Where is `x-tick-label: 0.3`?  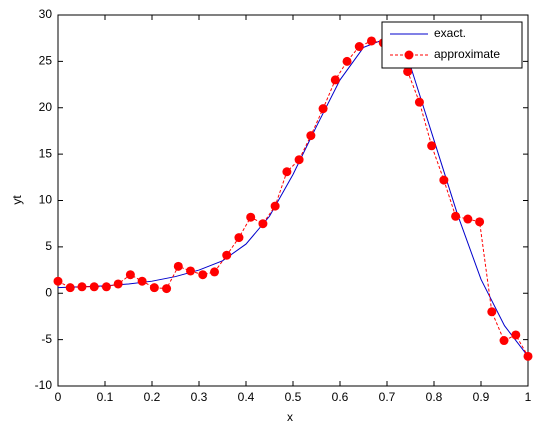 x-tick-label: 0.3 is located at coordinates (199, 397).